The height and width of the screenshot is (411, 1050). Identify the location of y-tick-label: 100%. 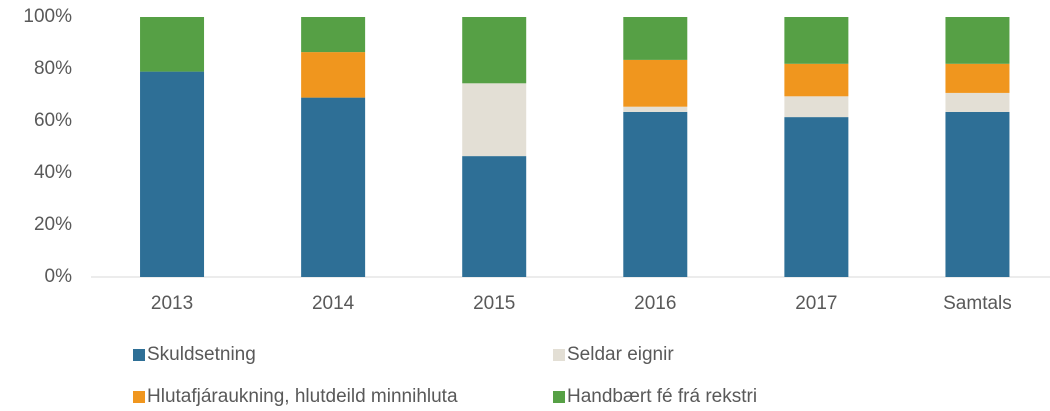
(47, 16).